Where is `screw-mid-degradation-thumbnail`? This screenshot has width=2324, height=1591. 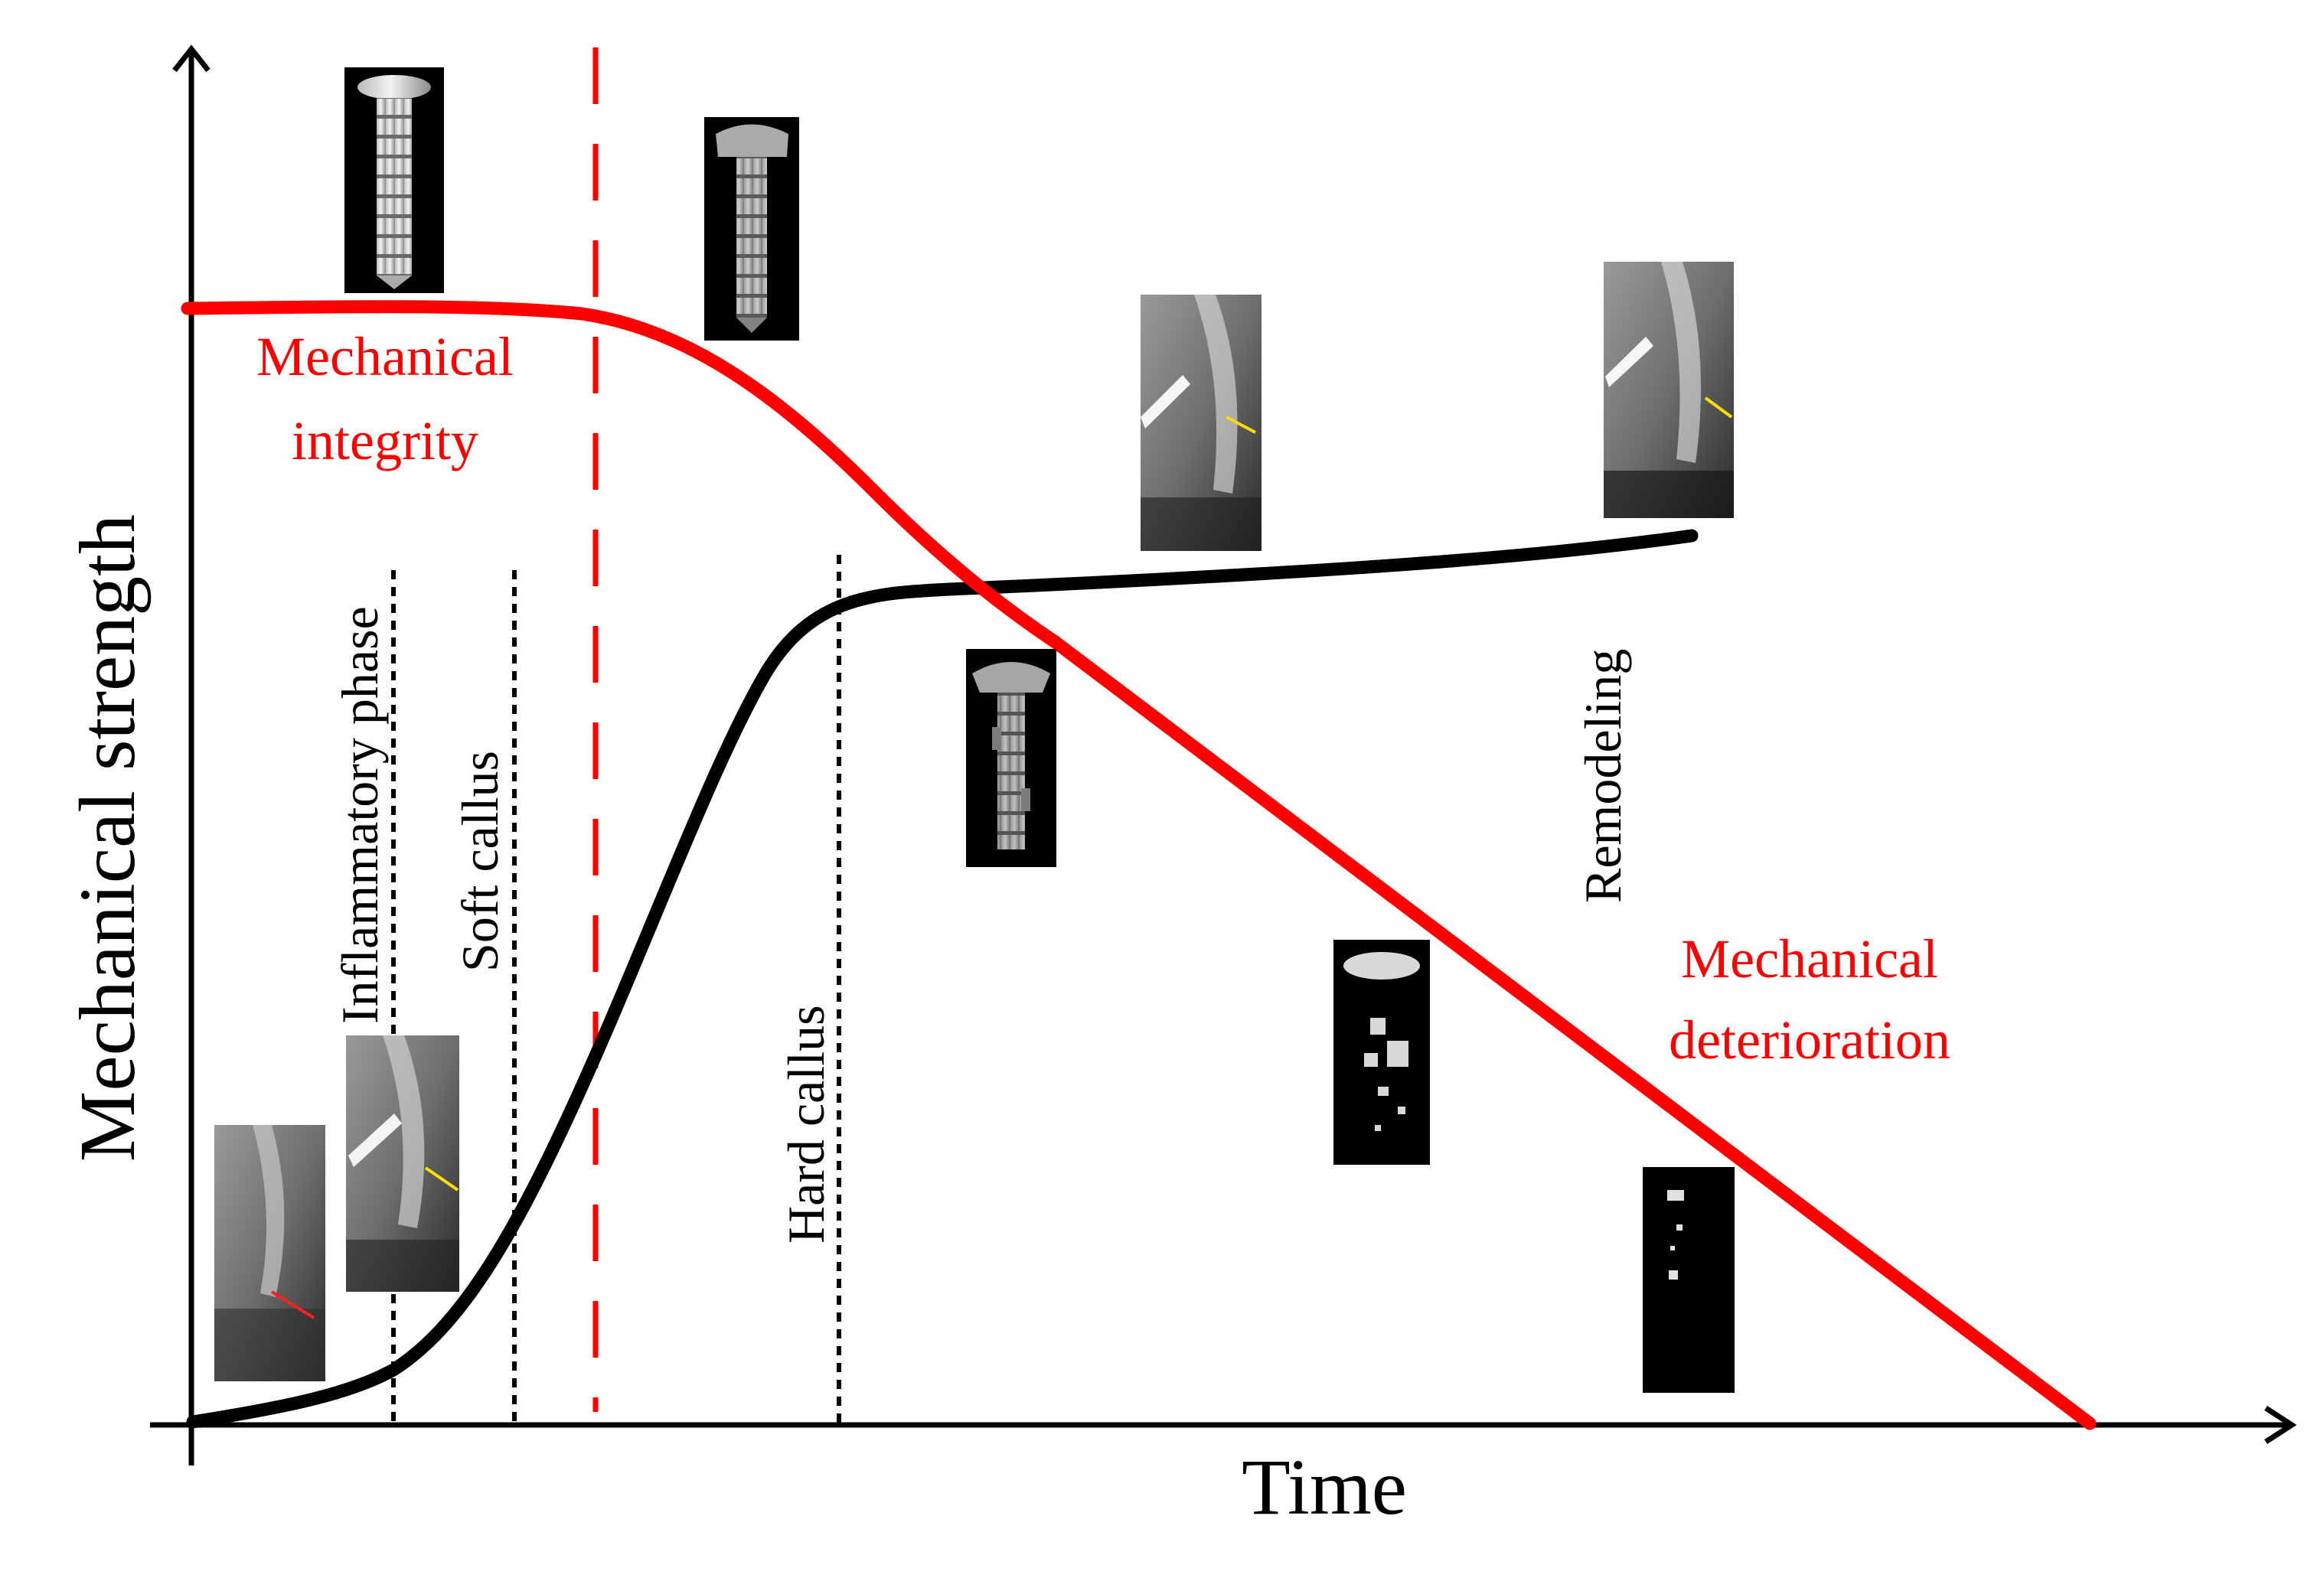
screw-mid-degradation-thumbnail is located at coordinates (1011, 758).